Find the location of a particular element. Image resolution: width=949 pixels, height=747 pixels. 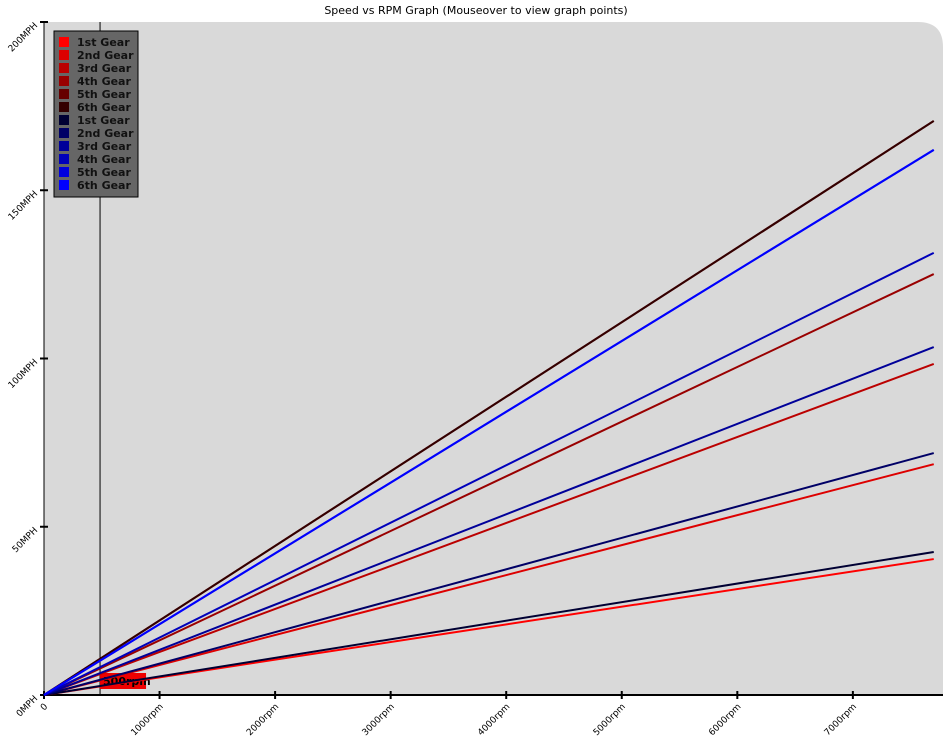

x-tick-label: 4000rpm is located at coordinates (494, 720).